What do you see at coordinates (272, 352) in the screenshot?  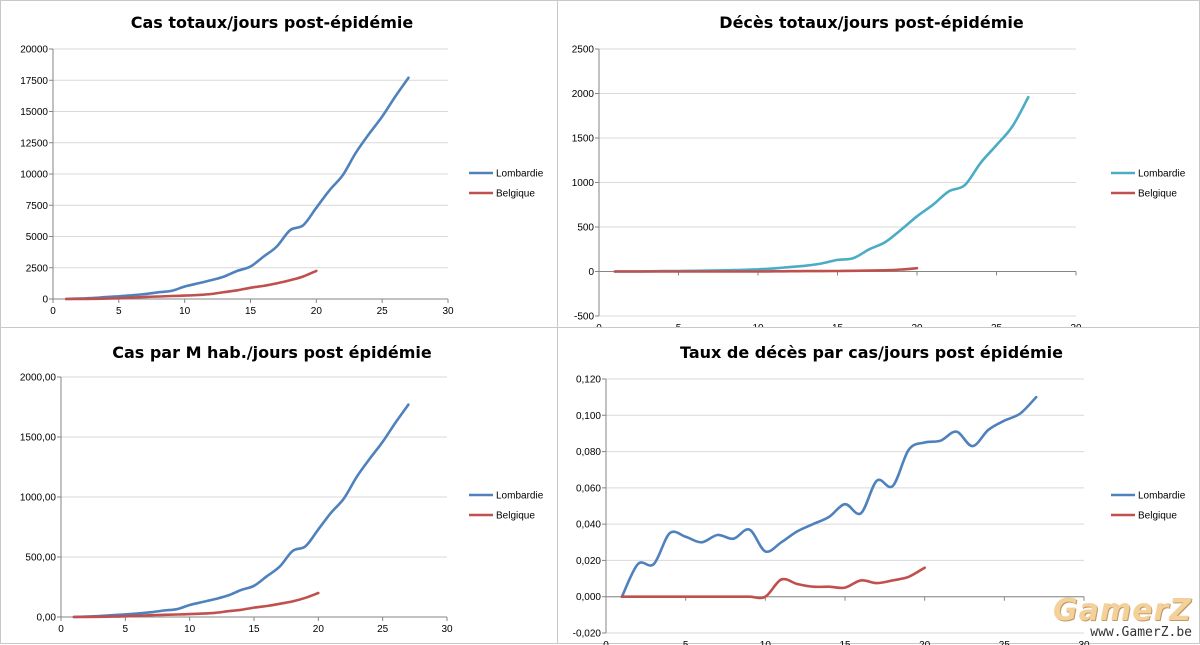 I see `chart-title: Cas par M hab./jours post épidémie` at bounding box center [272, 352].